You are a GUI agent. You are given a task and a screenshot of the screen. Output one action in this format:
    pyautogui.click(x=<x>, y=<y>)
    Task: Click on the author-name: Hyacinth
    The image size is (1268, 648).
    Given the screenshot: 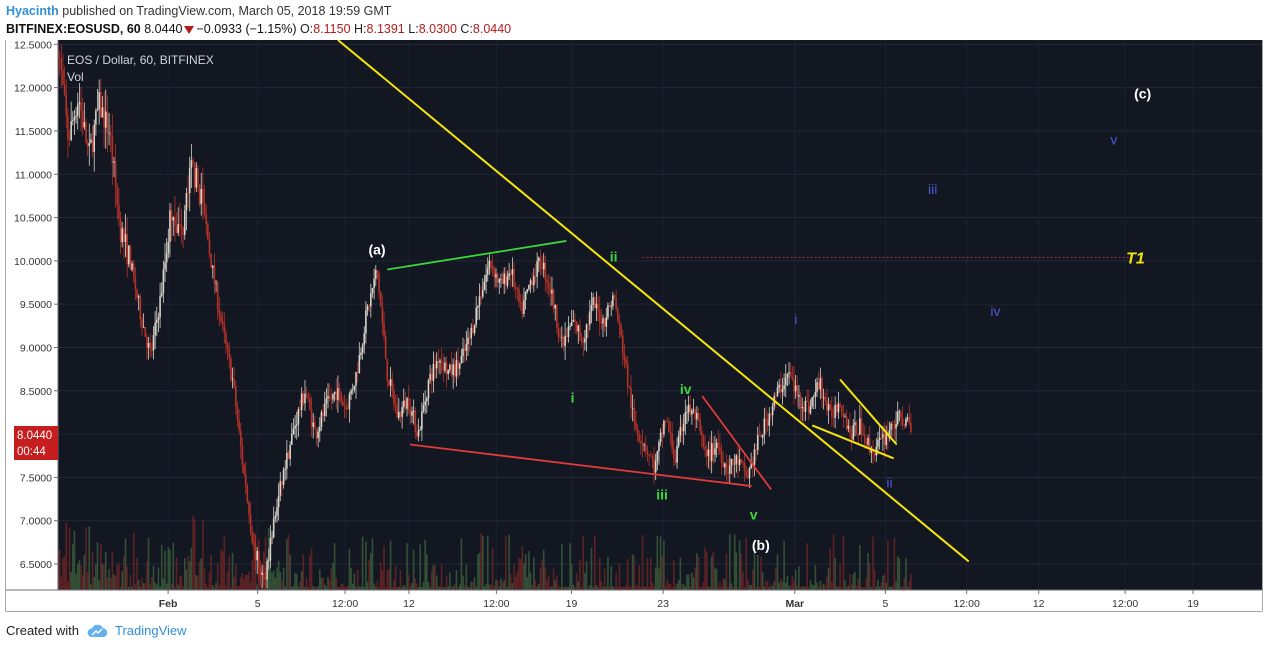 What is the action you would take?
    pyautogui.click(x=32, y=11)
    